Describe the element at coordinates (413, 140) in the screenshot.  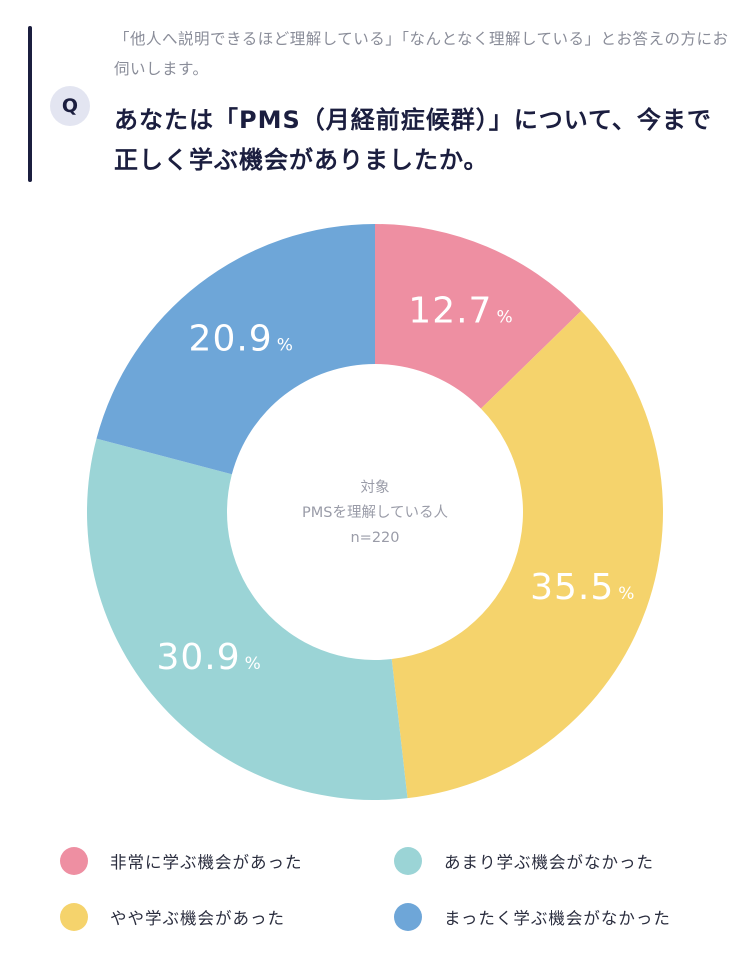
I see `question-title: あなたは「PMS（月経前症候群）」について、今まで正しく学ぶ機会がありましたか。` at that location.